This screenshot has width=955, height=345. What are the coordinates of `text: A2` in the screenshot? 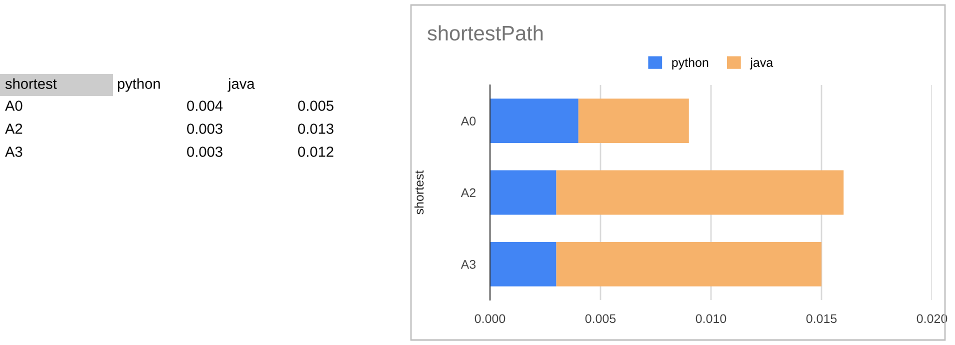 It's located at (13, 129).